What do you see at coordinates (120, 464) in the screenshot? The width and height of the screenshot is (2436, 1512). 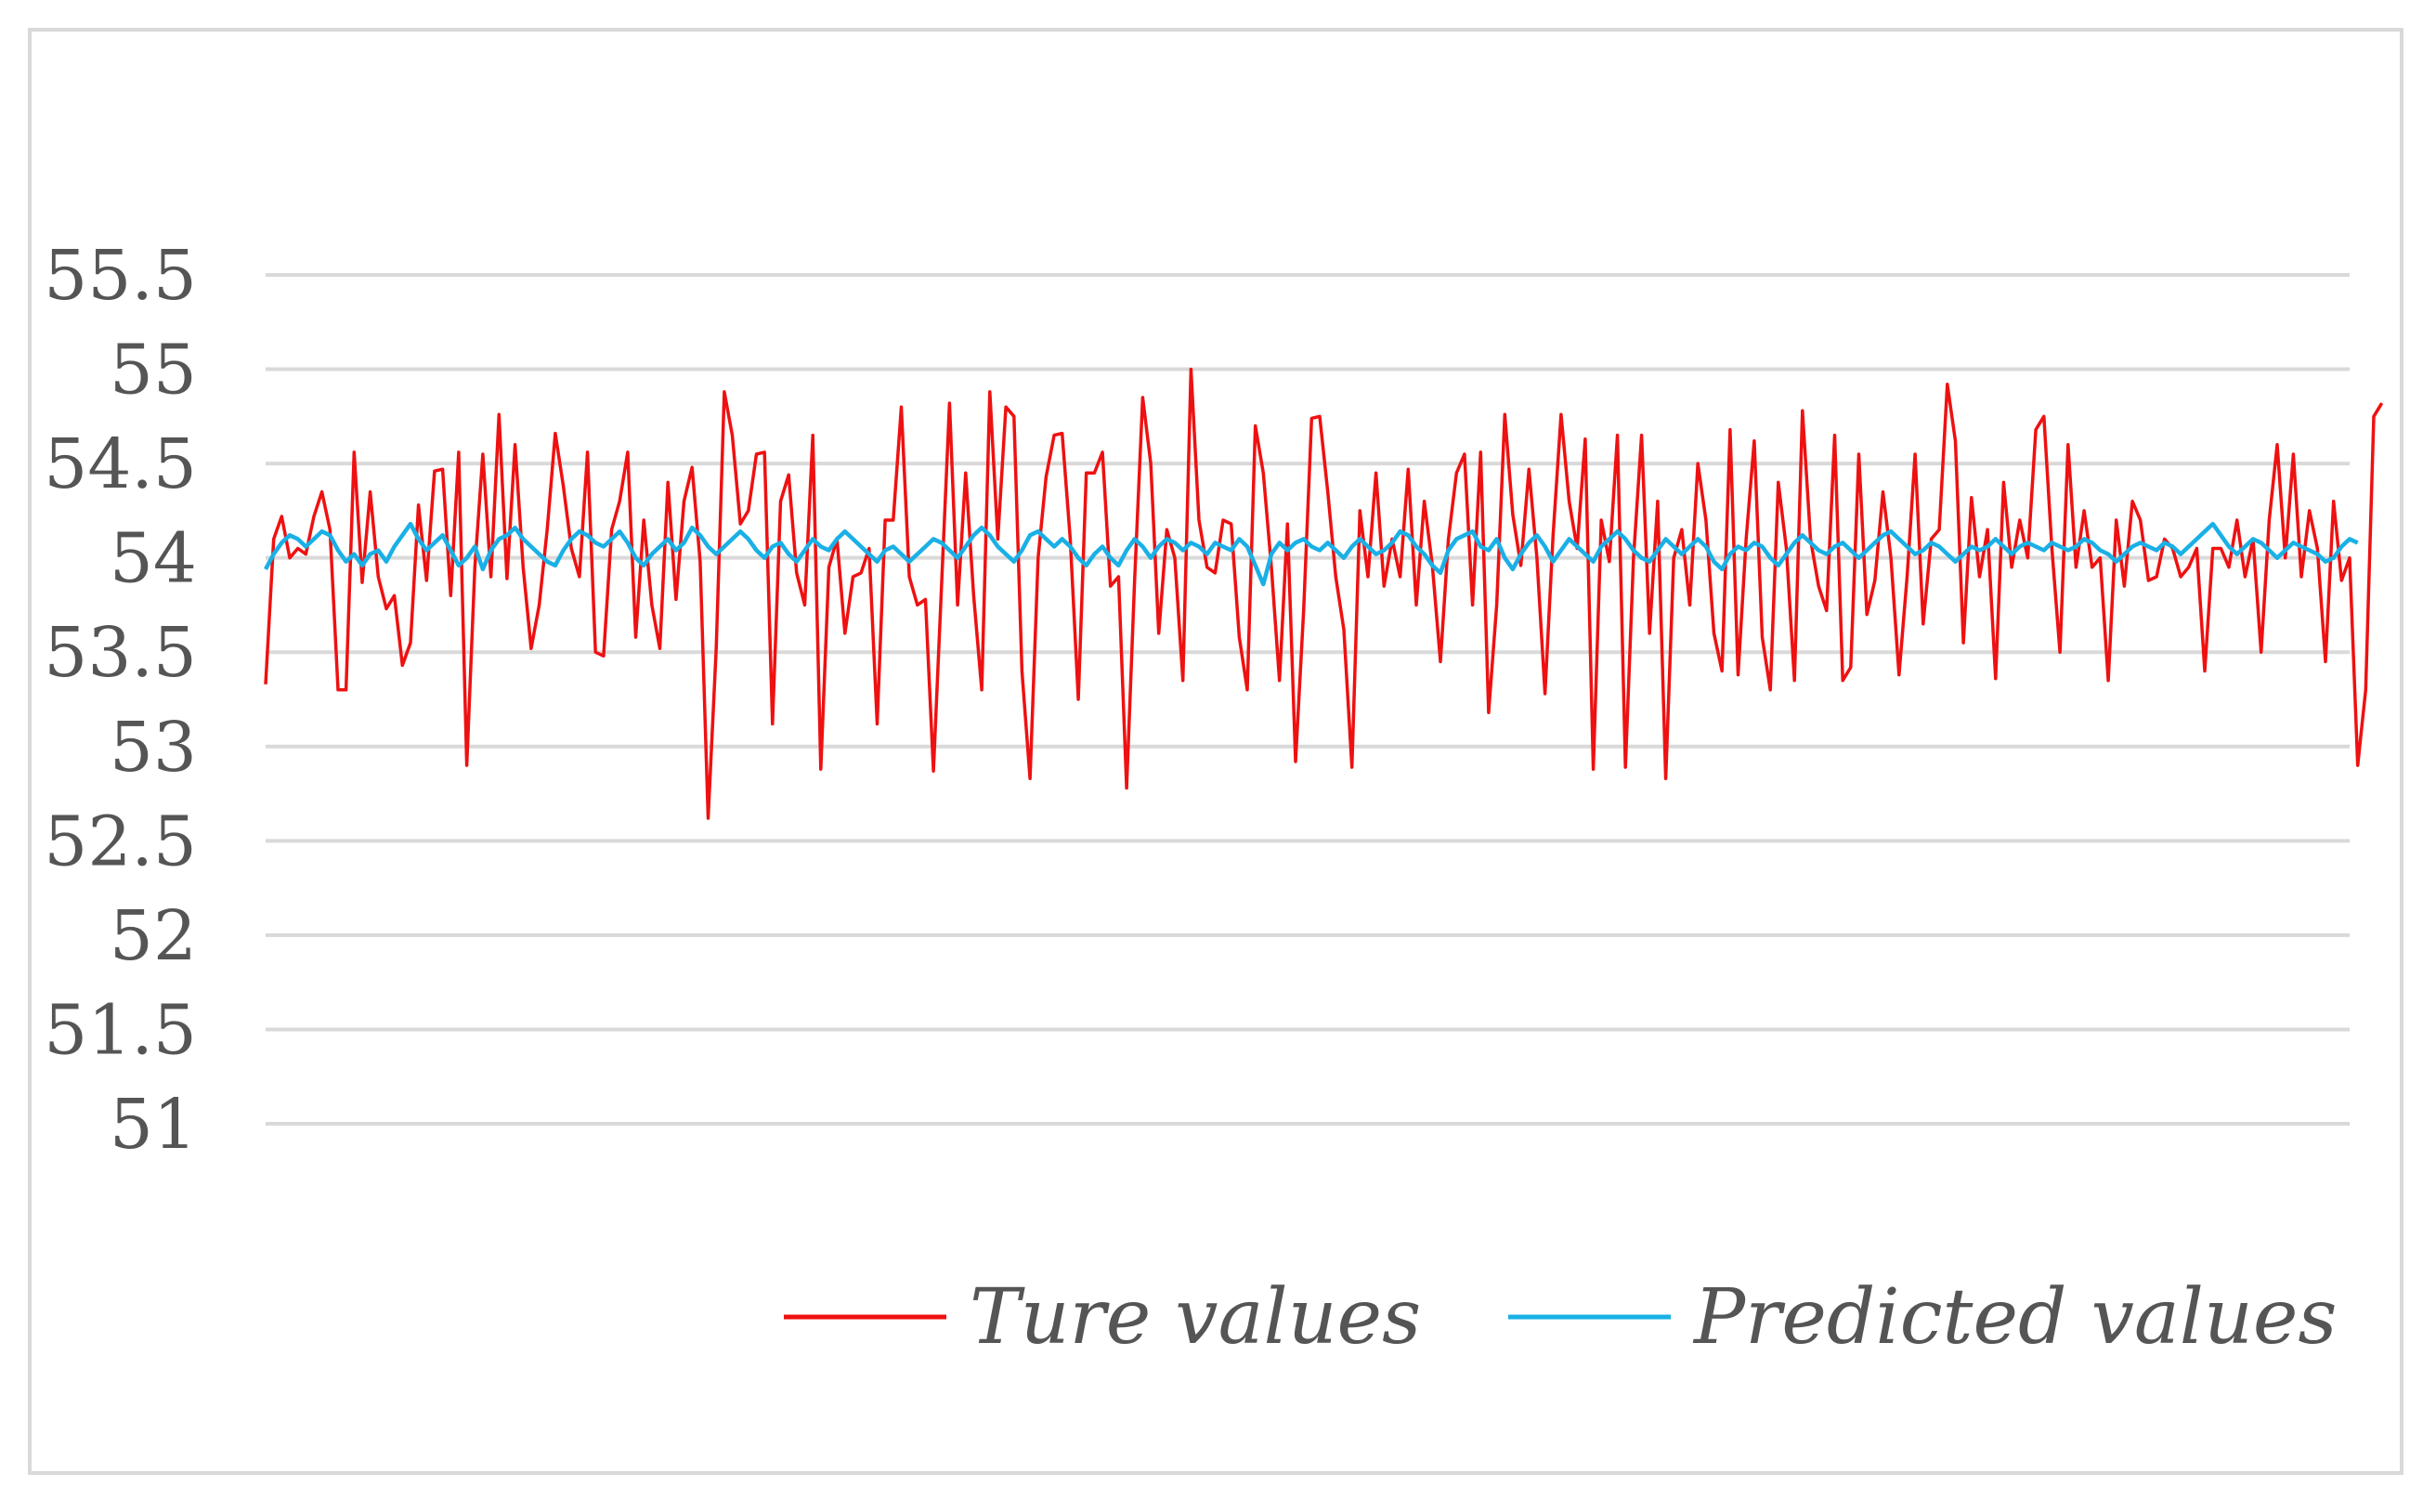 I see `y-tick-label: 54.5` at bounding box center [120, 464].